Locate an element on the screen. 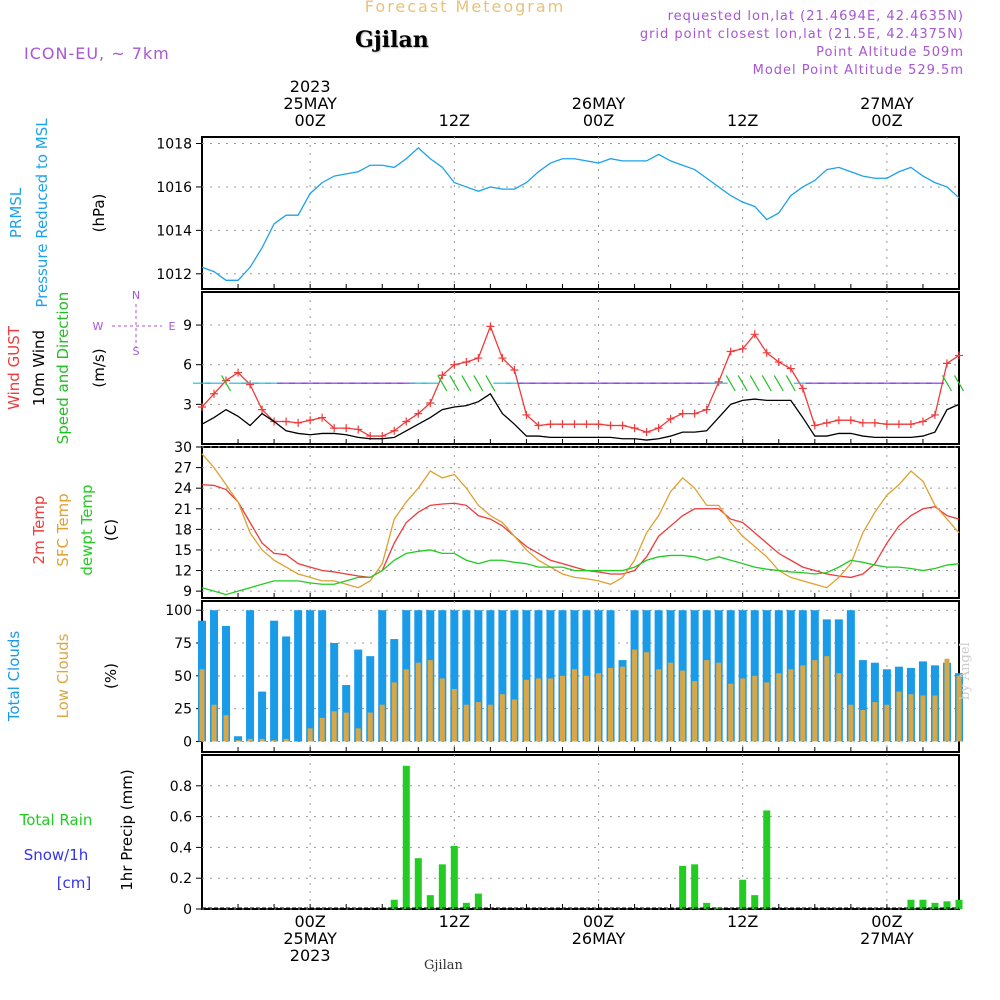 The image size is (1000, 1000). precip-ytick-label: 0.8 is located at coordinates (181, 787).